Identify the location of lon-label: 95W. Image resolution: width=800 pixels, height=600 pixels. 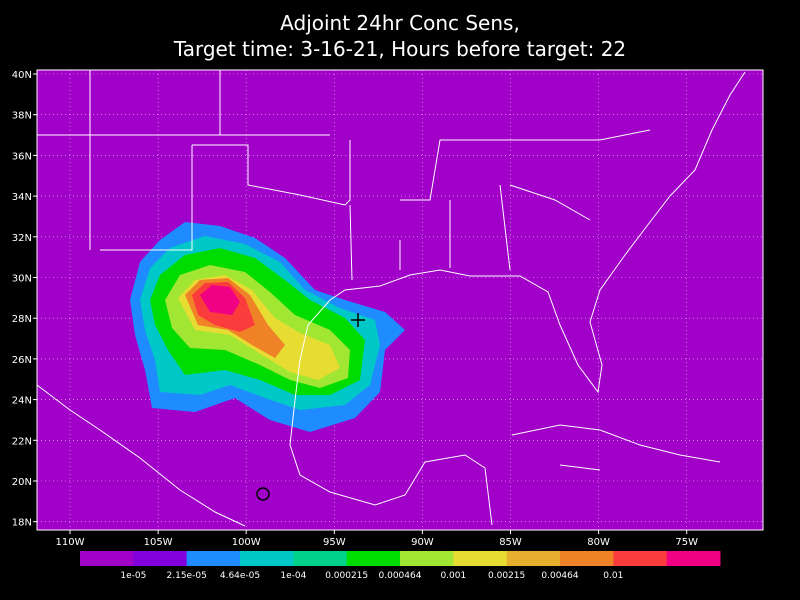
(334, 542).